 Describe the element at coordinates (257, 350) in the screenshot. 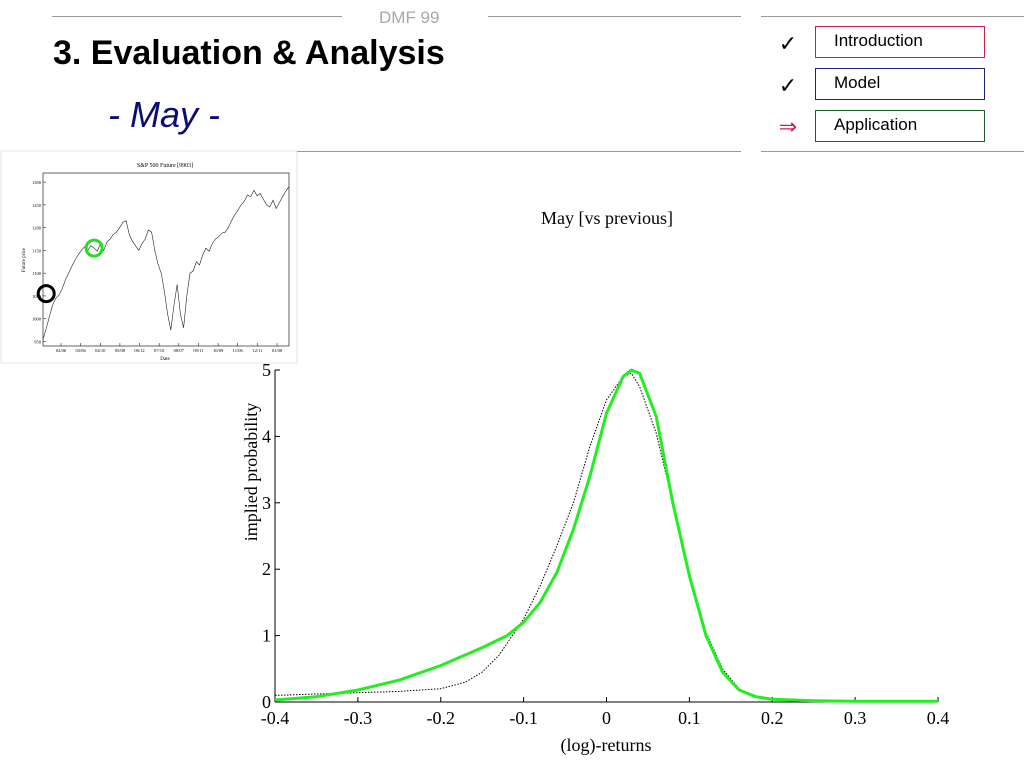

I see `inset-x-tick-label: 12/11` at that location.